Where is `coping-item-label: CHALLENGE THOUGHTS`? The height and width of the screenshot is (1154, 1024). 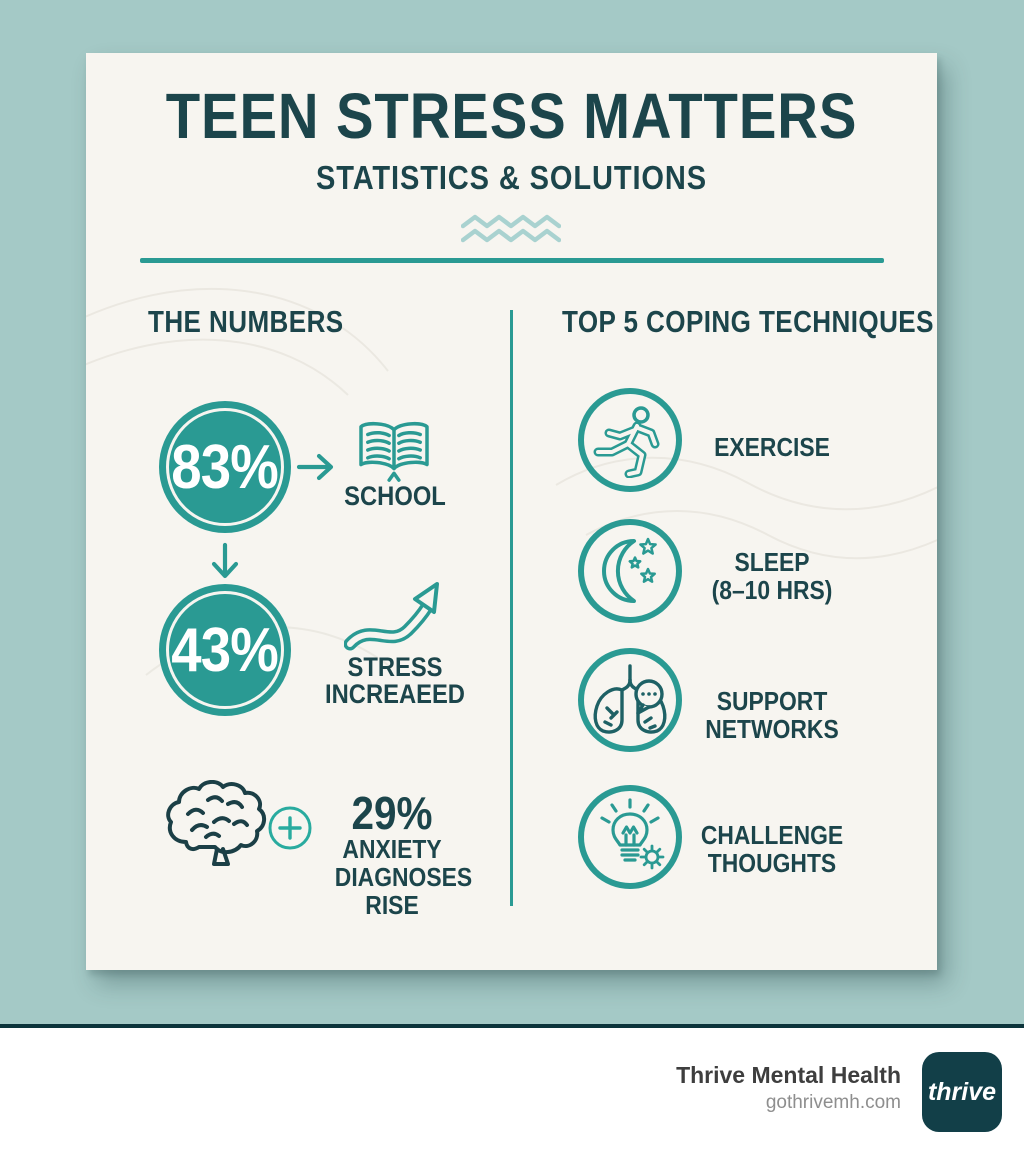 coping-item-label: CHALLENGE THOUGHTS is located at coordinates (772, 849).